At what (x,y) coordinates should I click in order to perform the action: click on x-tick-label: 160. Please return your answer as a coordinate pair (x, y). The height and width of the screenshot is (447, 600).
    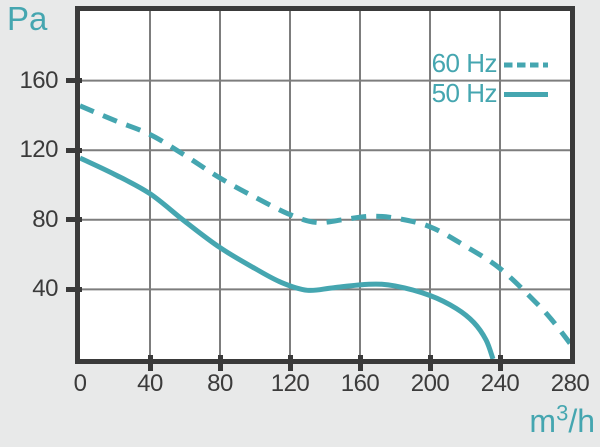
    Looking at the image, I should click on (360, 383).